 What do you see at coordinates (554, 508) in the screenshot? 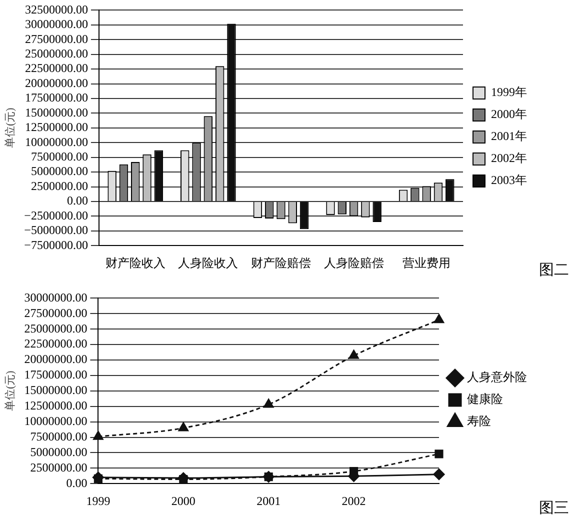
I see `text: 图三` at bounding box center [554, 508].